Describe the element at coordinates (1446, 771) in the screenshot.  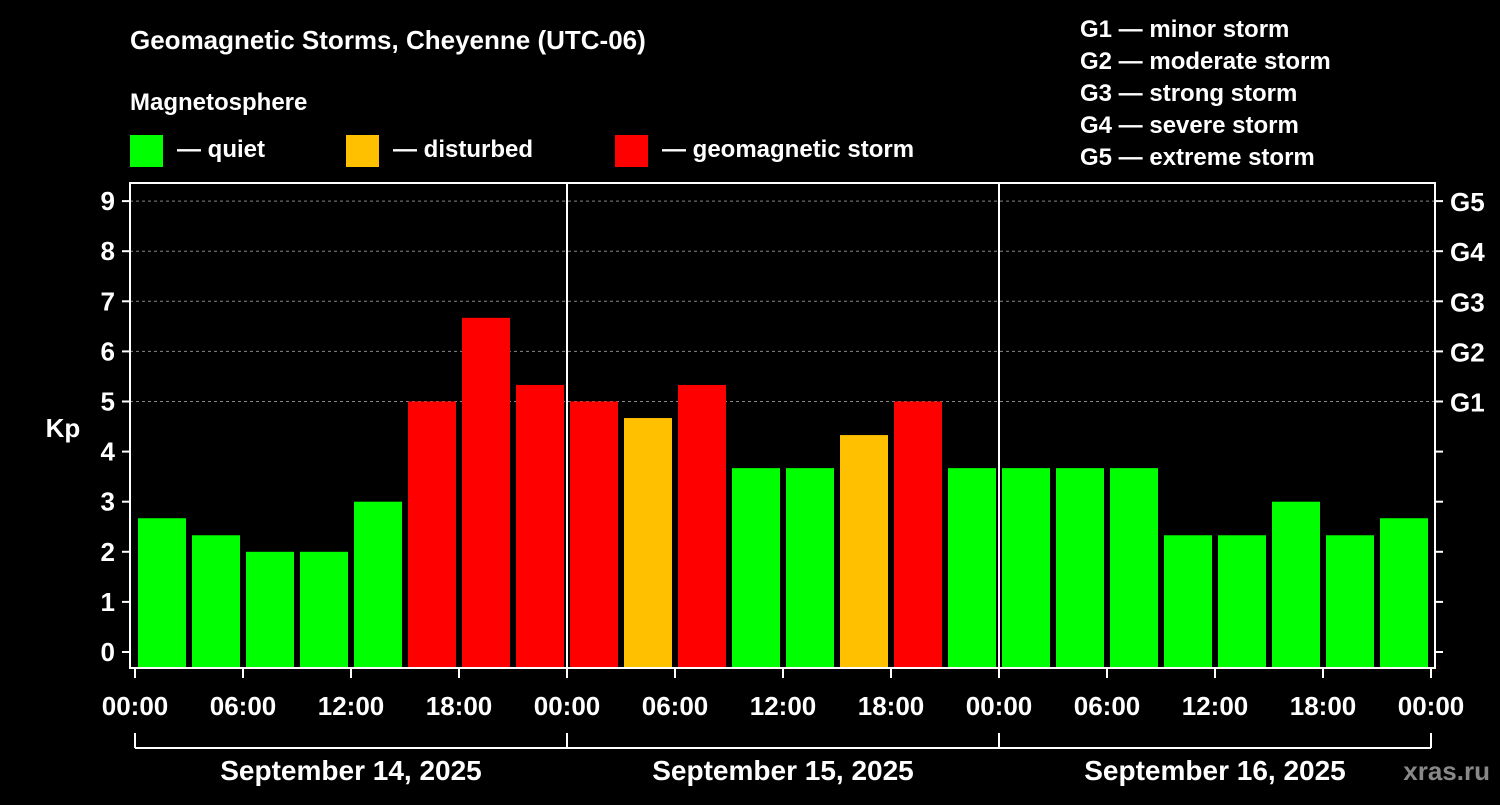
I see `watermark: xras.ru` at that location.